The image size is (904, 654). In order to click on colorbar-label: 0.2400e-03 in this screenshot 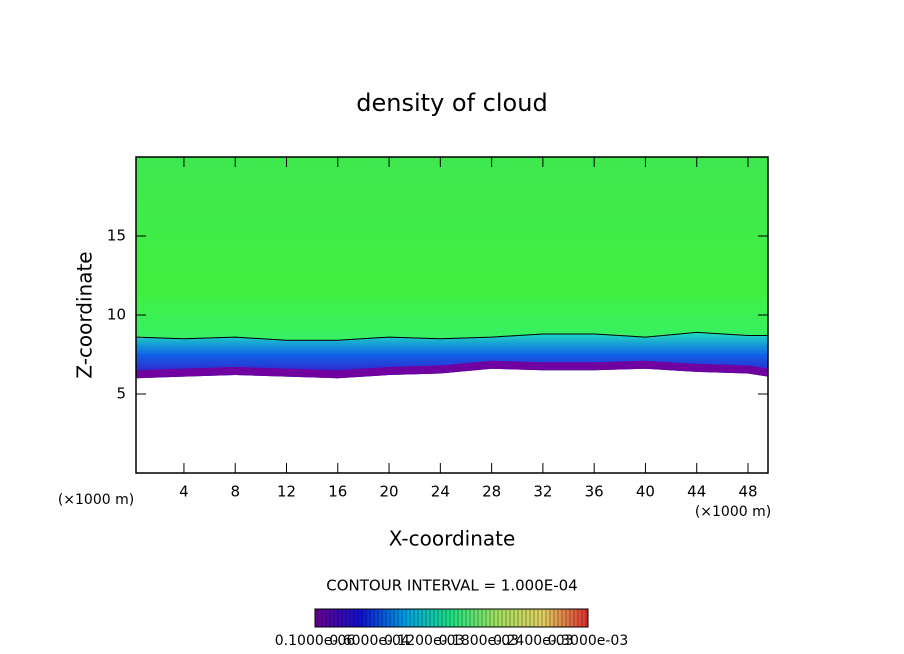, I will do `click(533, 641)`.